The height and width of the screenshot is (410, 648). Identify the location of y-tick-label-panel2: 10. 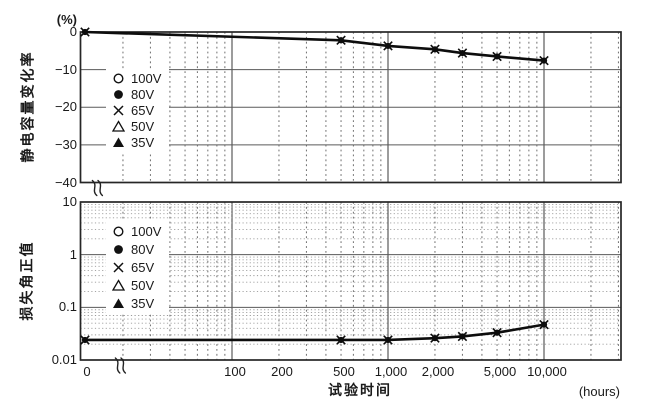
(69, 201).